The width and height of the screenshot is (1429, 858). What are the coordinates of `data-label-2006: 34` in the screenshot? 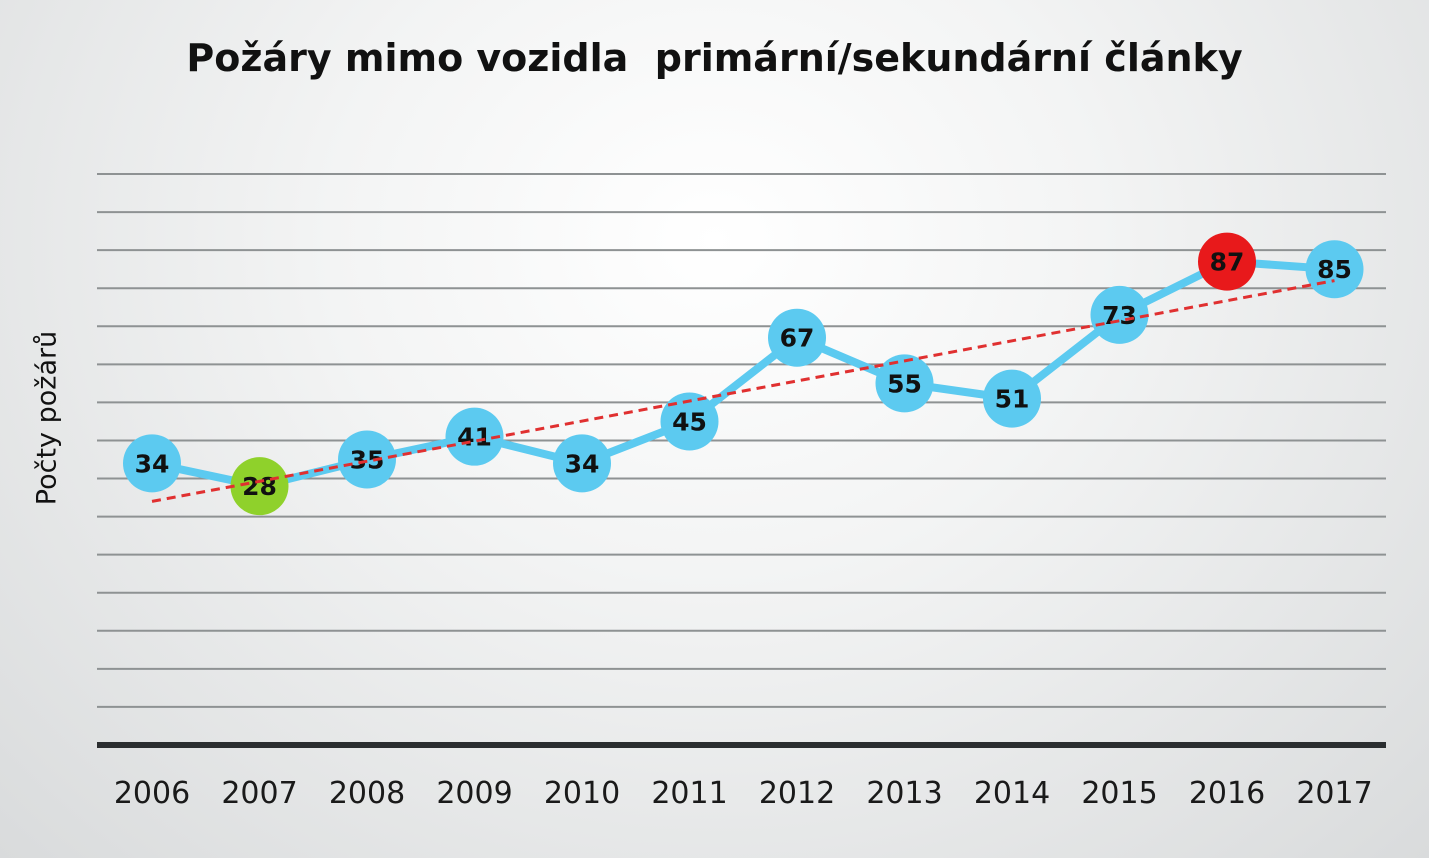 It's located at (152, 463).